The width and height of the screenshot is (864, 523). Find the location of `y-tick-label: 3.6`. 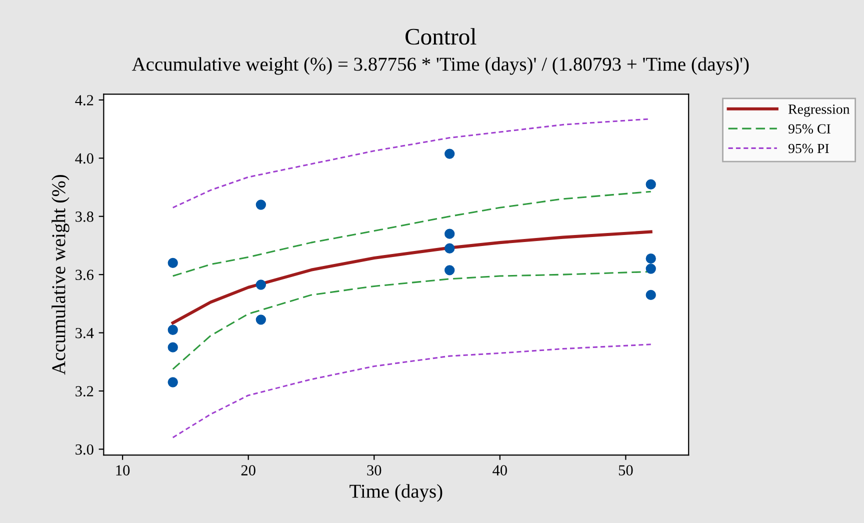

y-tick-label: 3.6 is located at coordinates (85, 275).